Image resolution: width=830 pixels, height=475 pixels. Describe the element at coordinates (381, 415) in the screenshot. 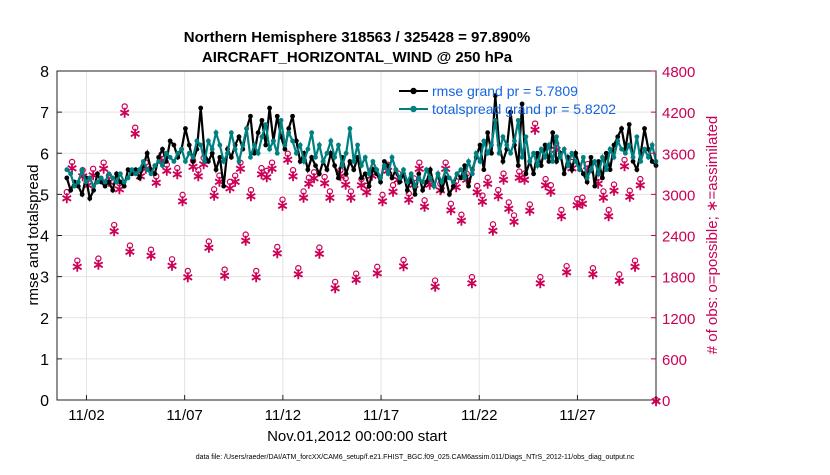

I see `x-tick-label: 11/17` at that location.